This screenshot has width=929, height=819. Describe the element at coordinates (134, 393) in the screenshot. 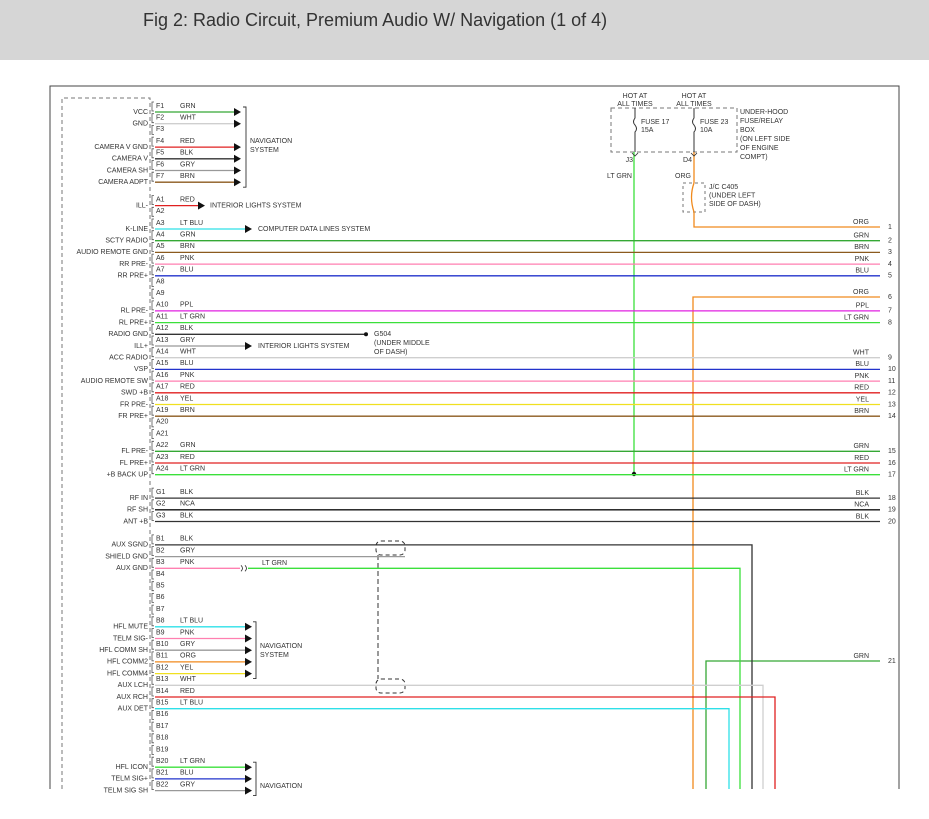

I see `pin-label: SWD +B` at that location.